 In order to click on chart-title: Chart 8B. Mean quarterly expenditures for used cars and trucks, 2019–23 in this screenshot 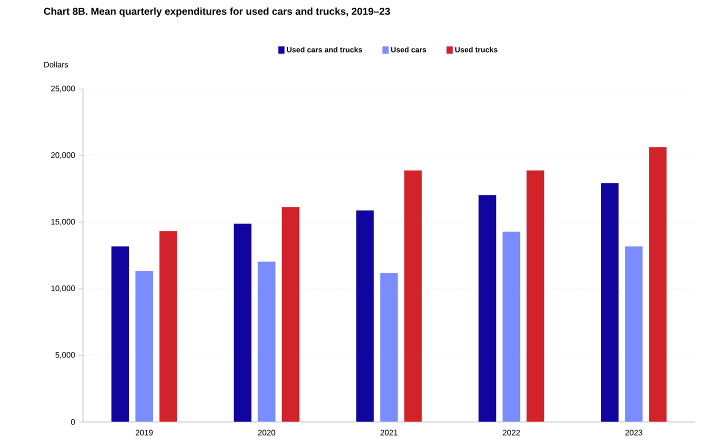, I will do `click(217, 12)`.